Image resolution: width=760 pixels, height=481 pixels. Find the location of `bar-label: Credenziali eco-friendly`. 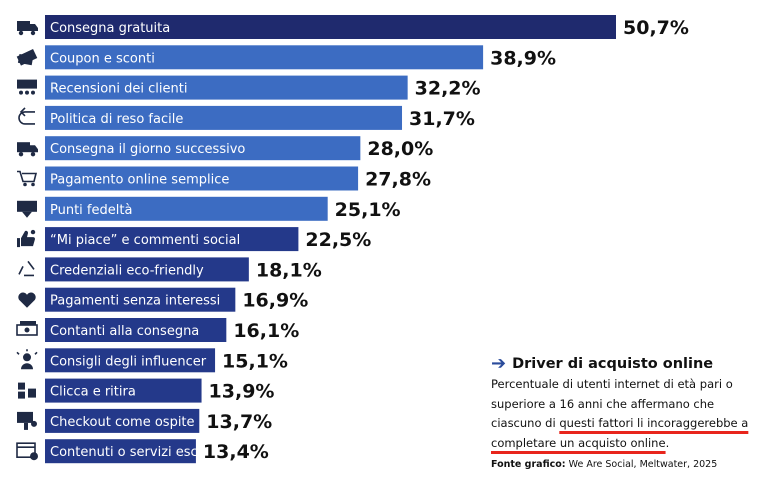

bar-label: Credenziali eco-friendly is located at coordinates (127, 270).